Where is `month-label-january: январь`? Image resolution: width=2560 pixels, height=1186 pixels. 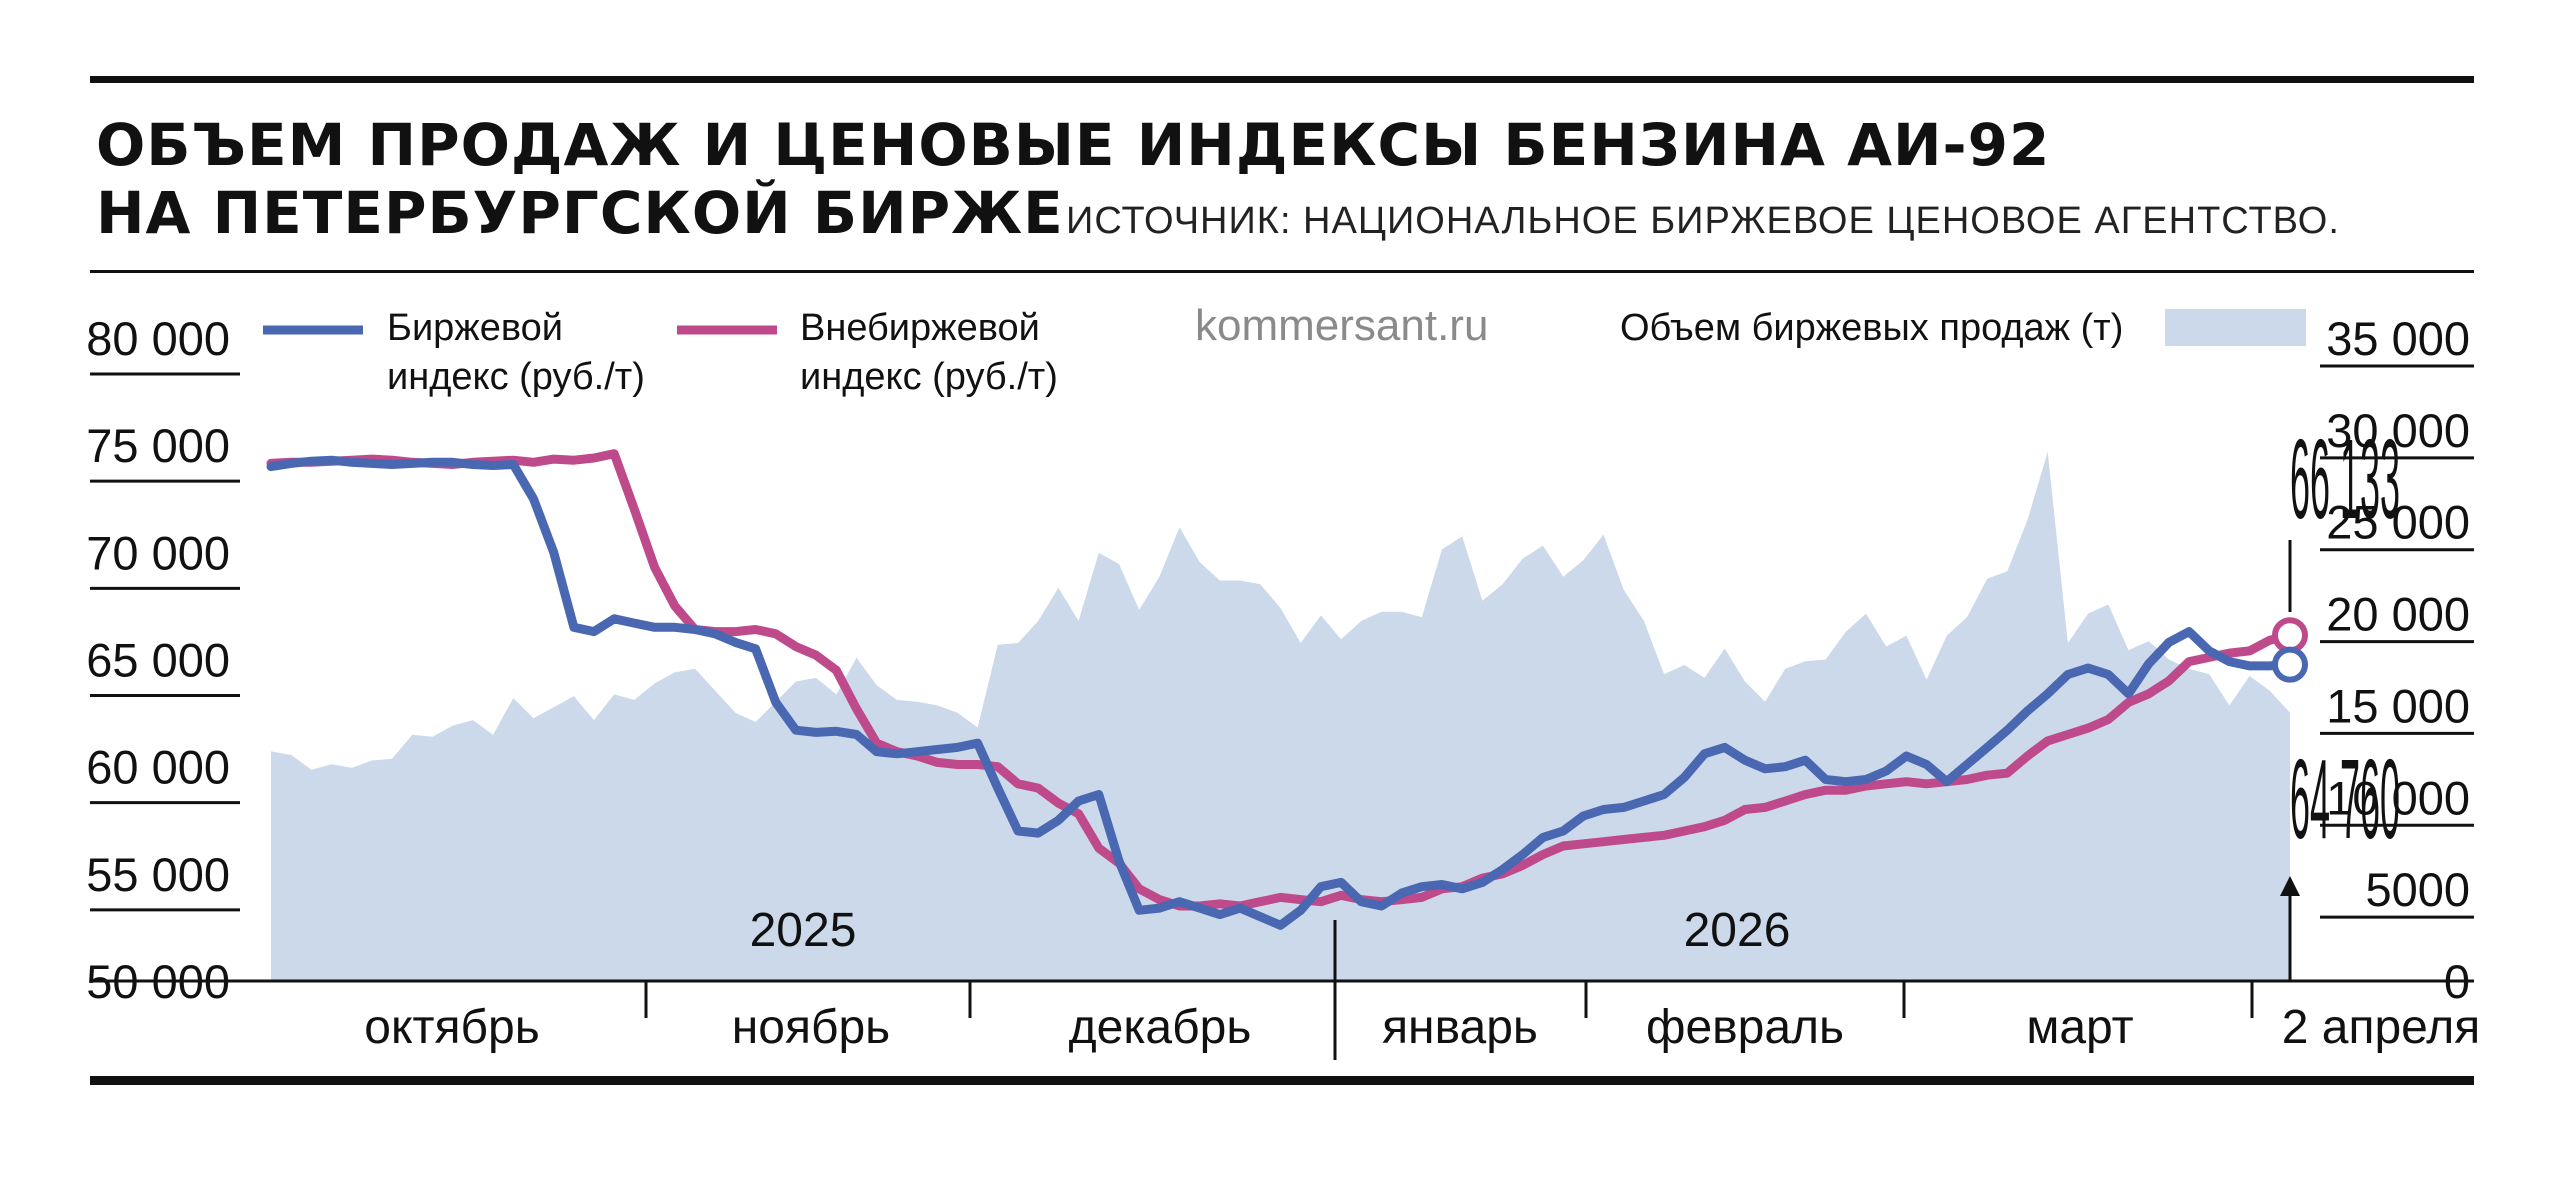 month-label-january: январь is located at coordinates (1460, 1027).